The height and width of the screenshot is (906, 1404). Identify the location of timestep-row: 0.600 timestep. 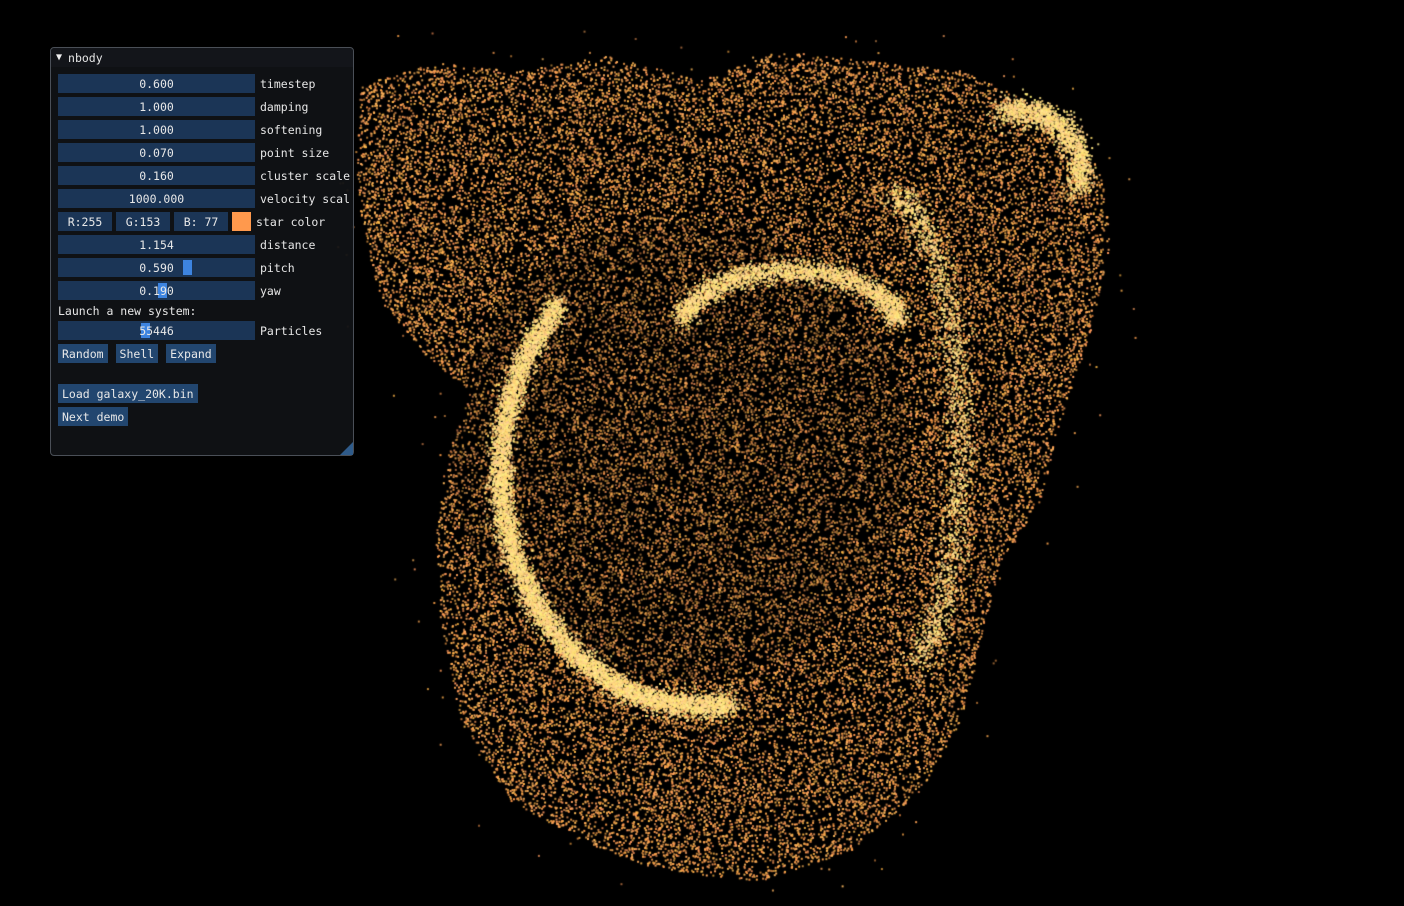
(186, 83).